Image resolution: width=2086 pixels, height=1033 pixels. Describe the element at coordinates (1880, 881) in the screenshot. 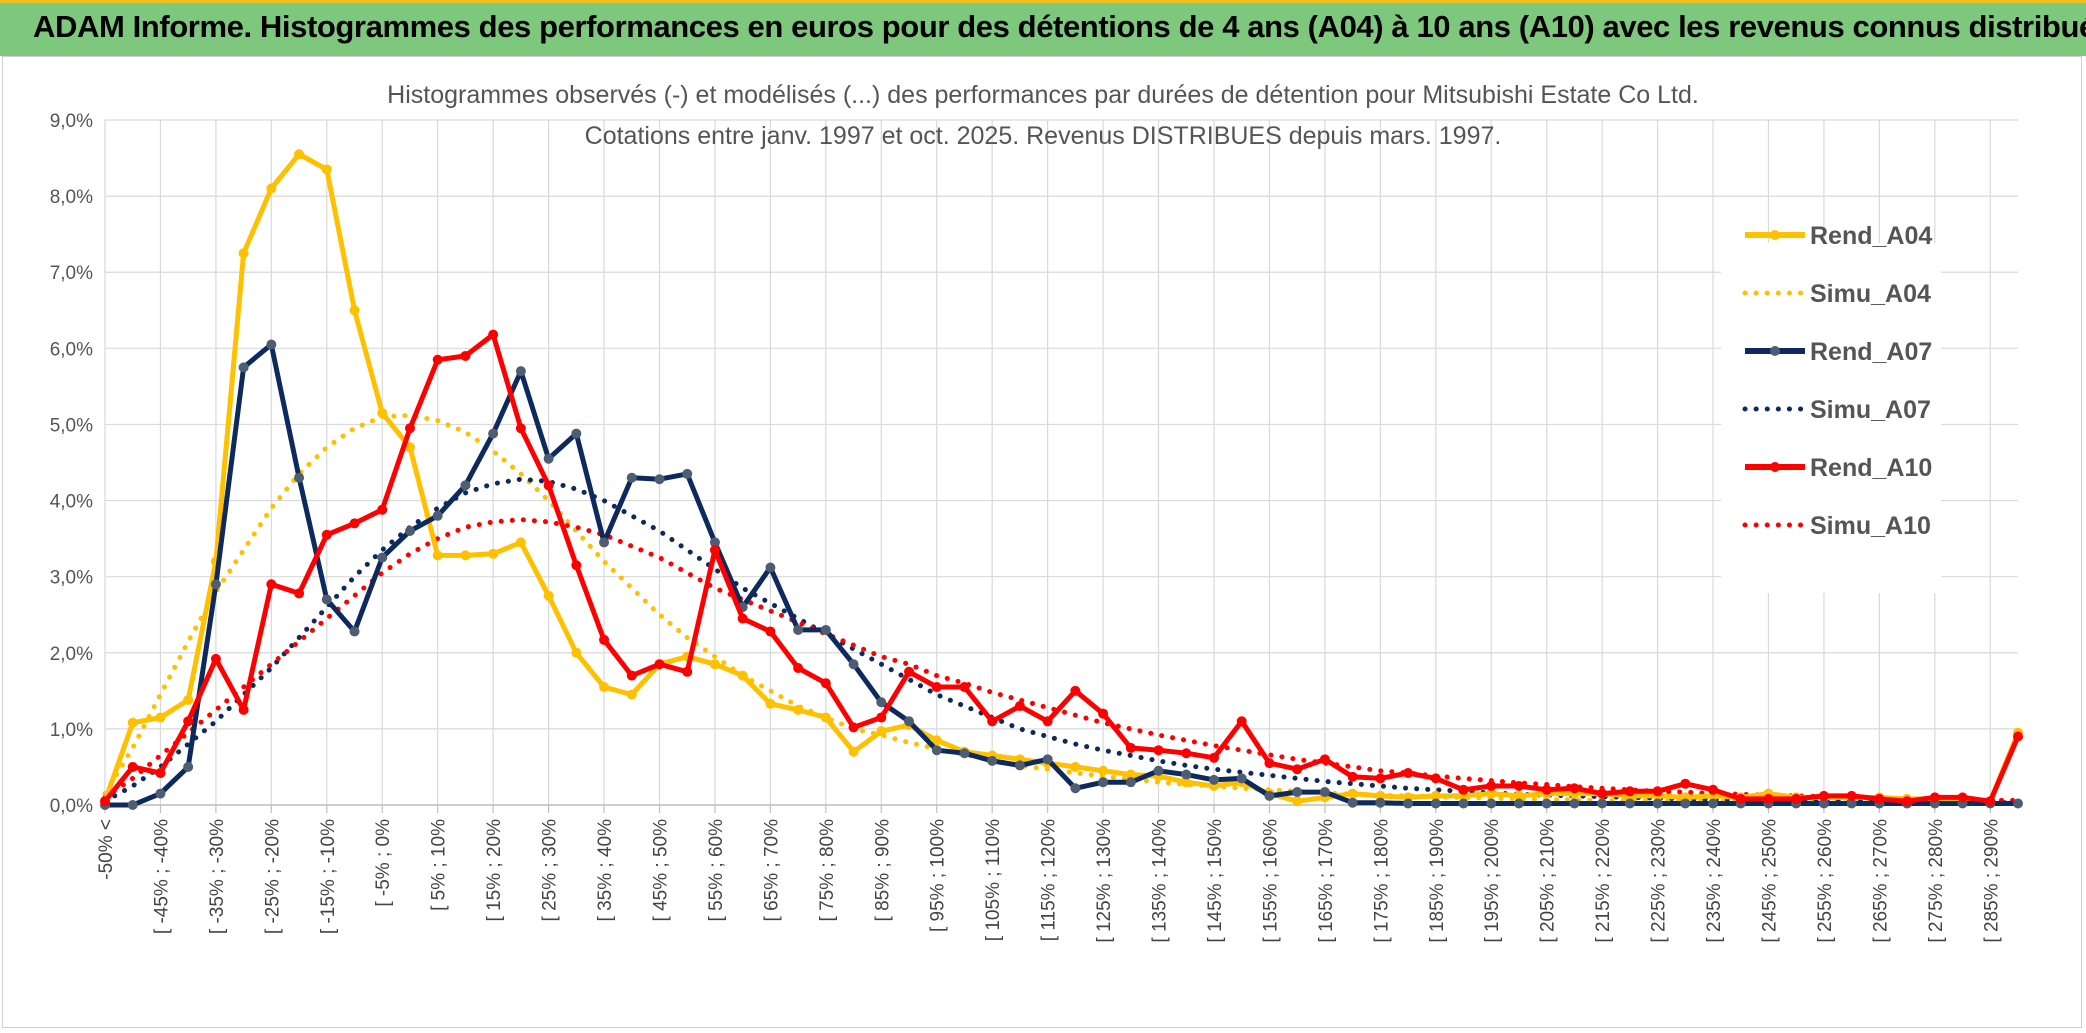

I see `x-tick-label: [ 265% ; 270%` at that location.